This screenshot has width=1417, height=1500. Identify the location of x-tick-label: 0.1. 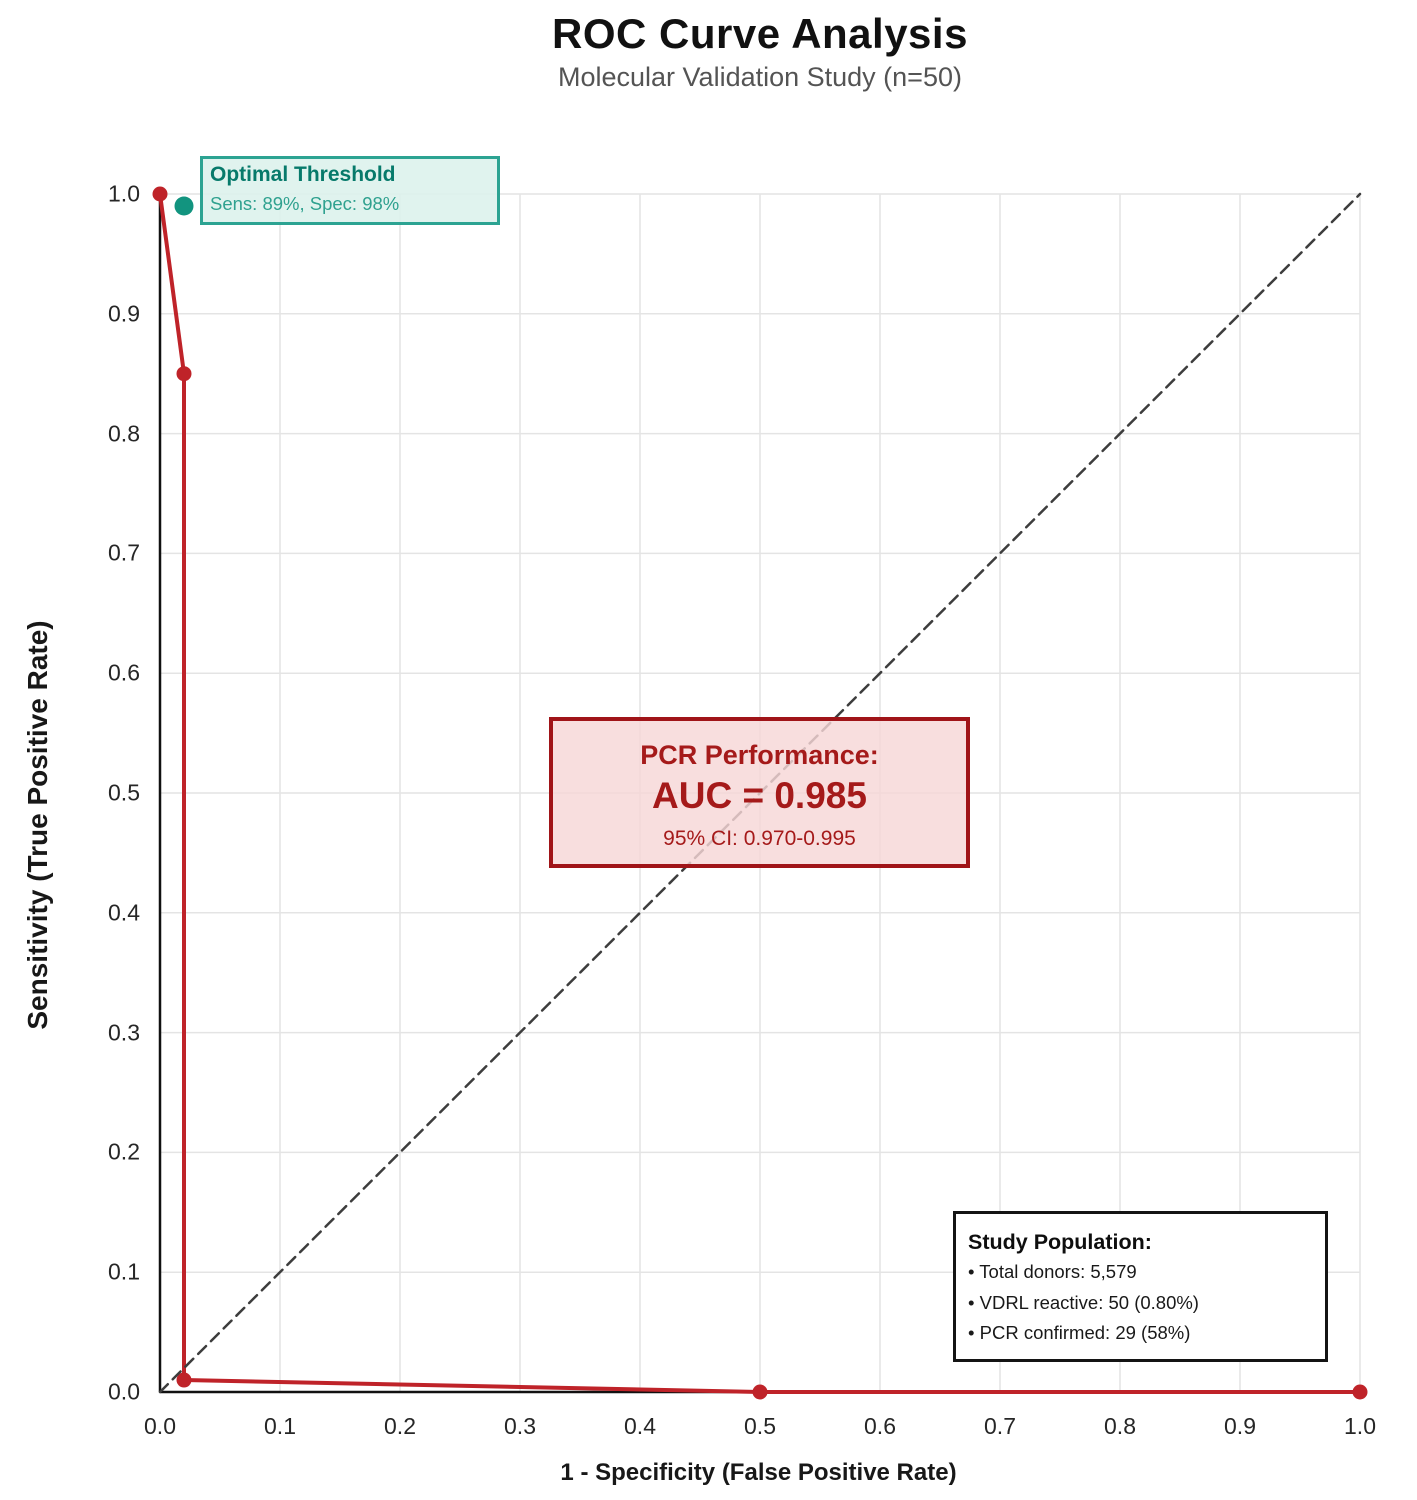
(280, 1426).